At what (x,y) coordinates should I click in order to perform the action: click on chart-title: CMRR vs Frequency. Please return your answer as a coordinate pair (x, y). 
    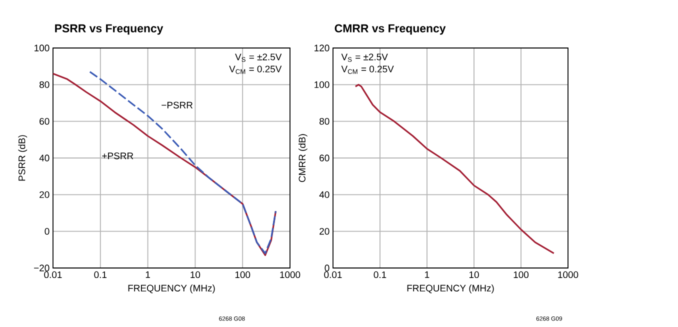
    Looking at the image, I should click on (390, 29).